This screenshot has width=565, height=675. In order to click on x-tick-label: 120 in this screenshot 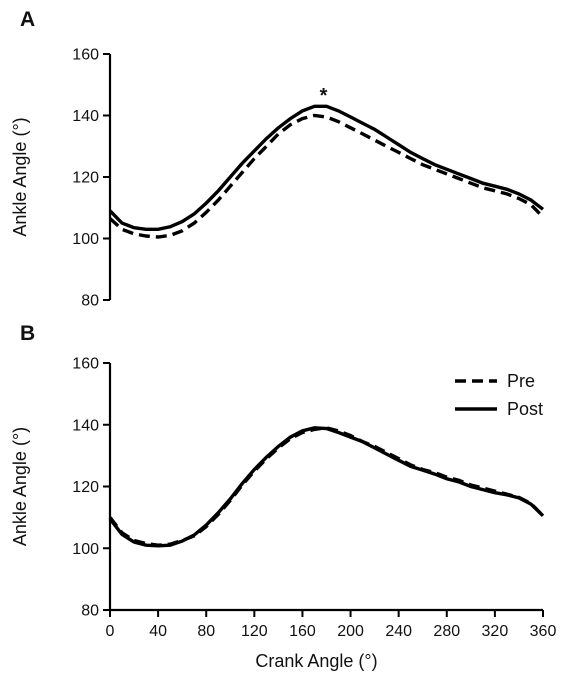, I will do `click(254, 631)`.